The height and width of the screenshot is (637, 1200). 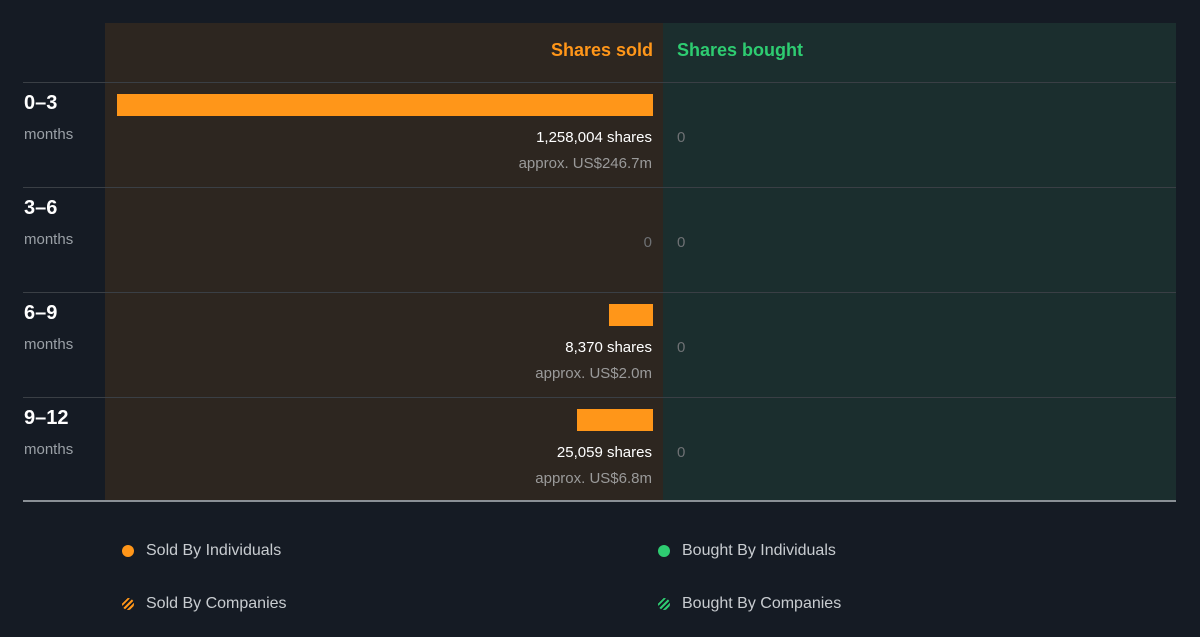 What do you see at coordinates (128, 604) in the screenshot?
I see `hatched-orange-dot-icon` at bounding box center [128, 604].